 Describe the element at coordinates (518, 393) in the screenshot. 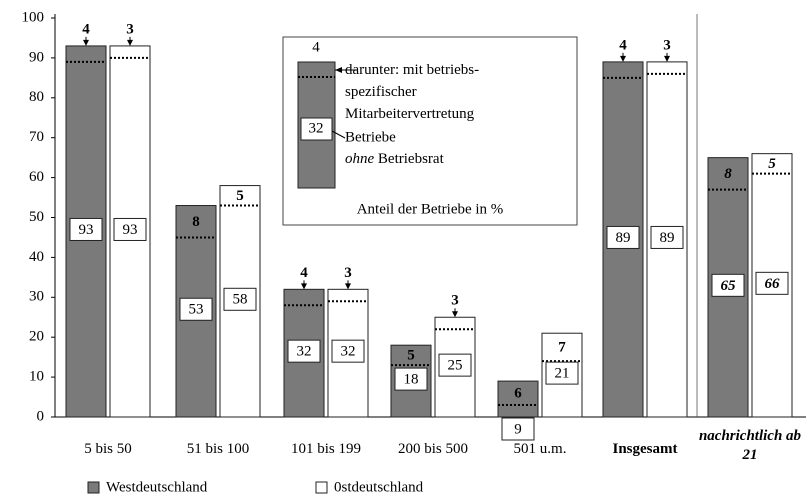

I see `darunter-label: 6` at that location.